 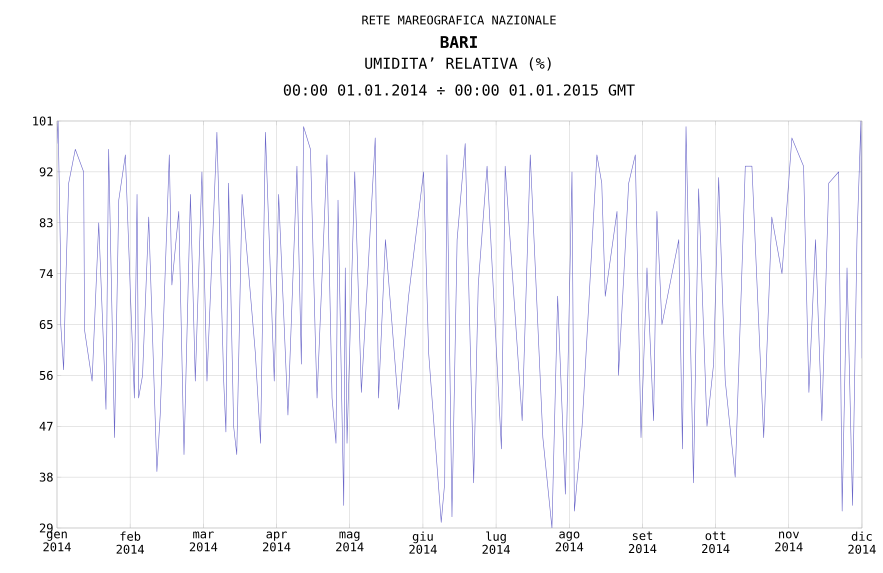 I want to click on y-tick-label: 83, so click(x=46, y=223).